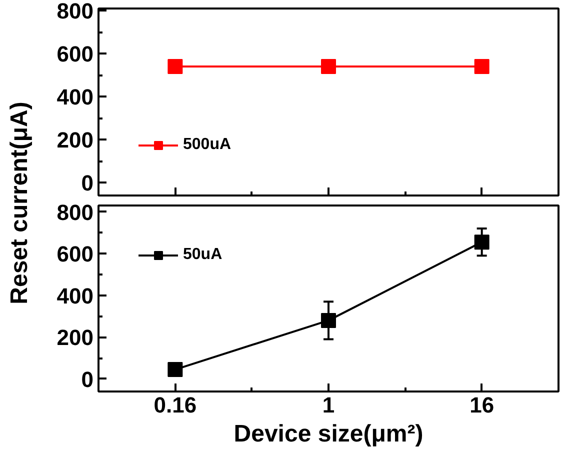  I want to click on x-tick-label: 0.16, so click(175, 405).